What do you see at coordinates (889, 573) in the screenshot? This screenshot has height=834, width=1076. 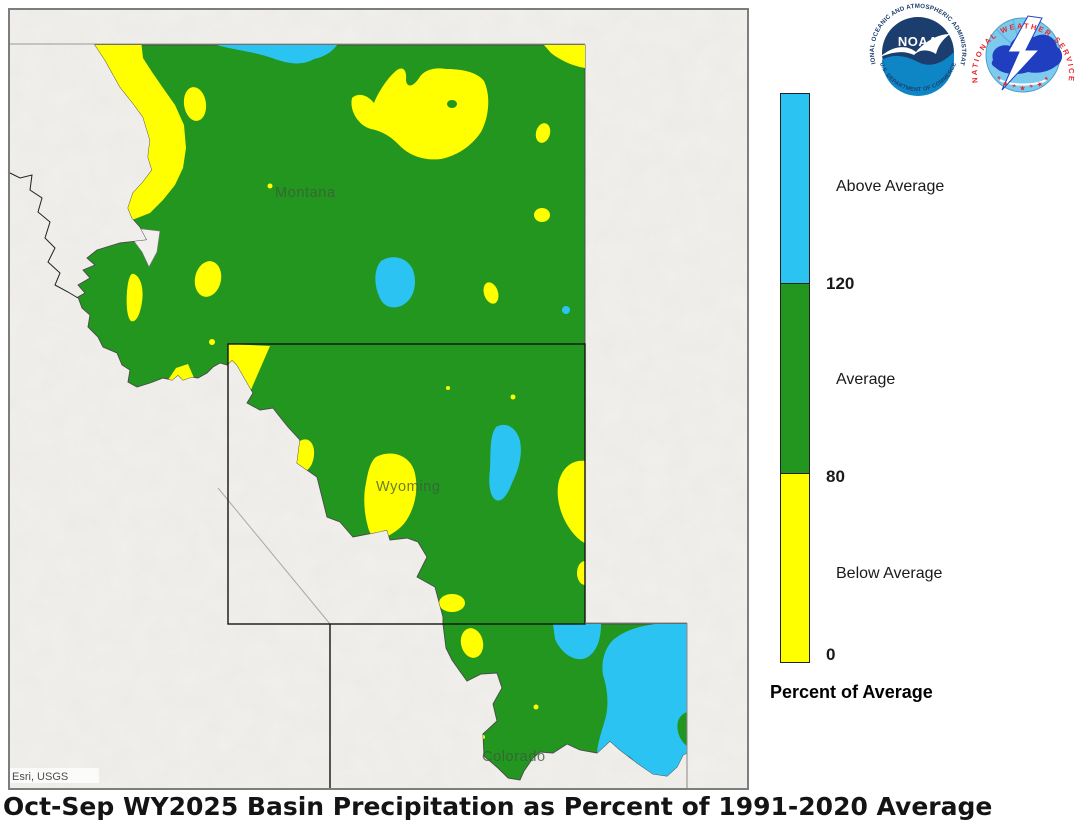 I see `legend-label-below-average: Below Average` at bounding box center [889, 573].